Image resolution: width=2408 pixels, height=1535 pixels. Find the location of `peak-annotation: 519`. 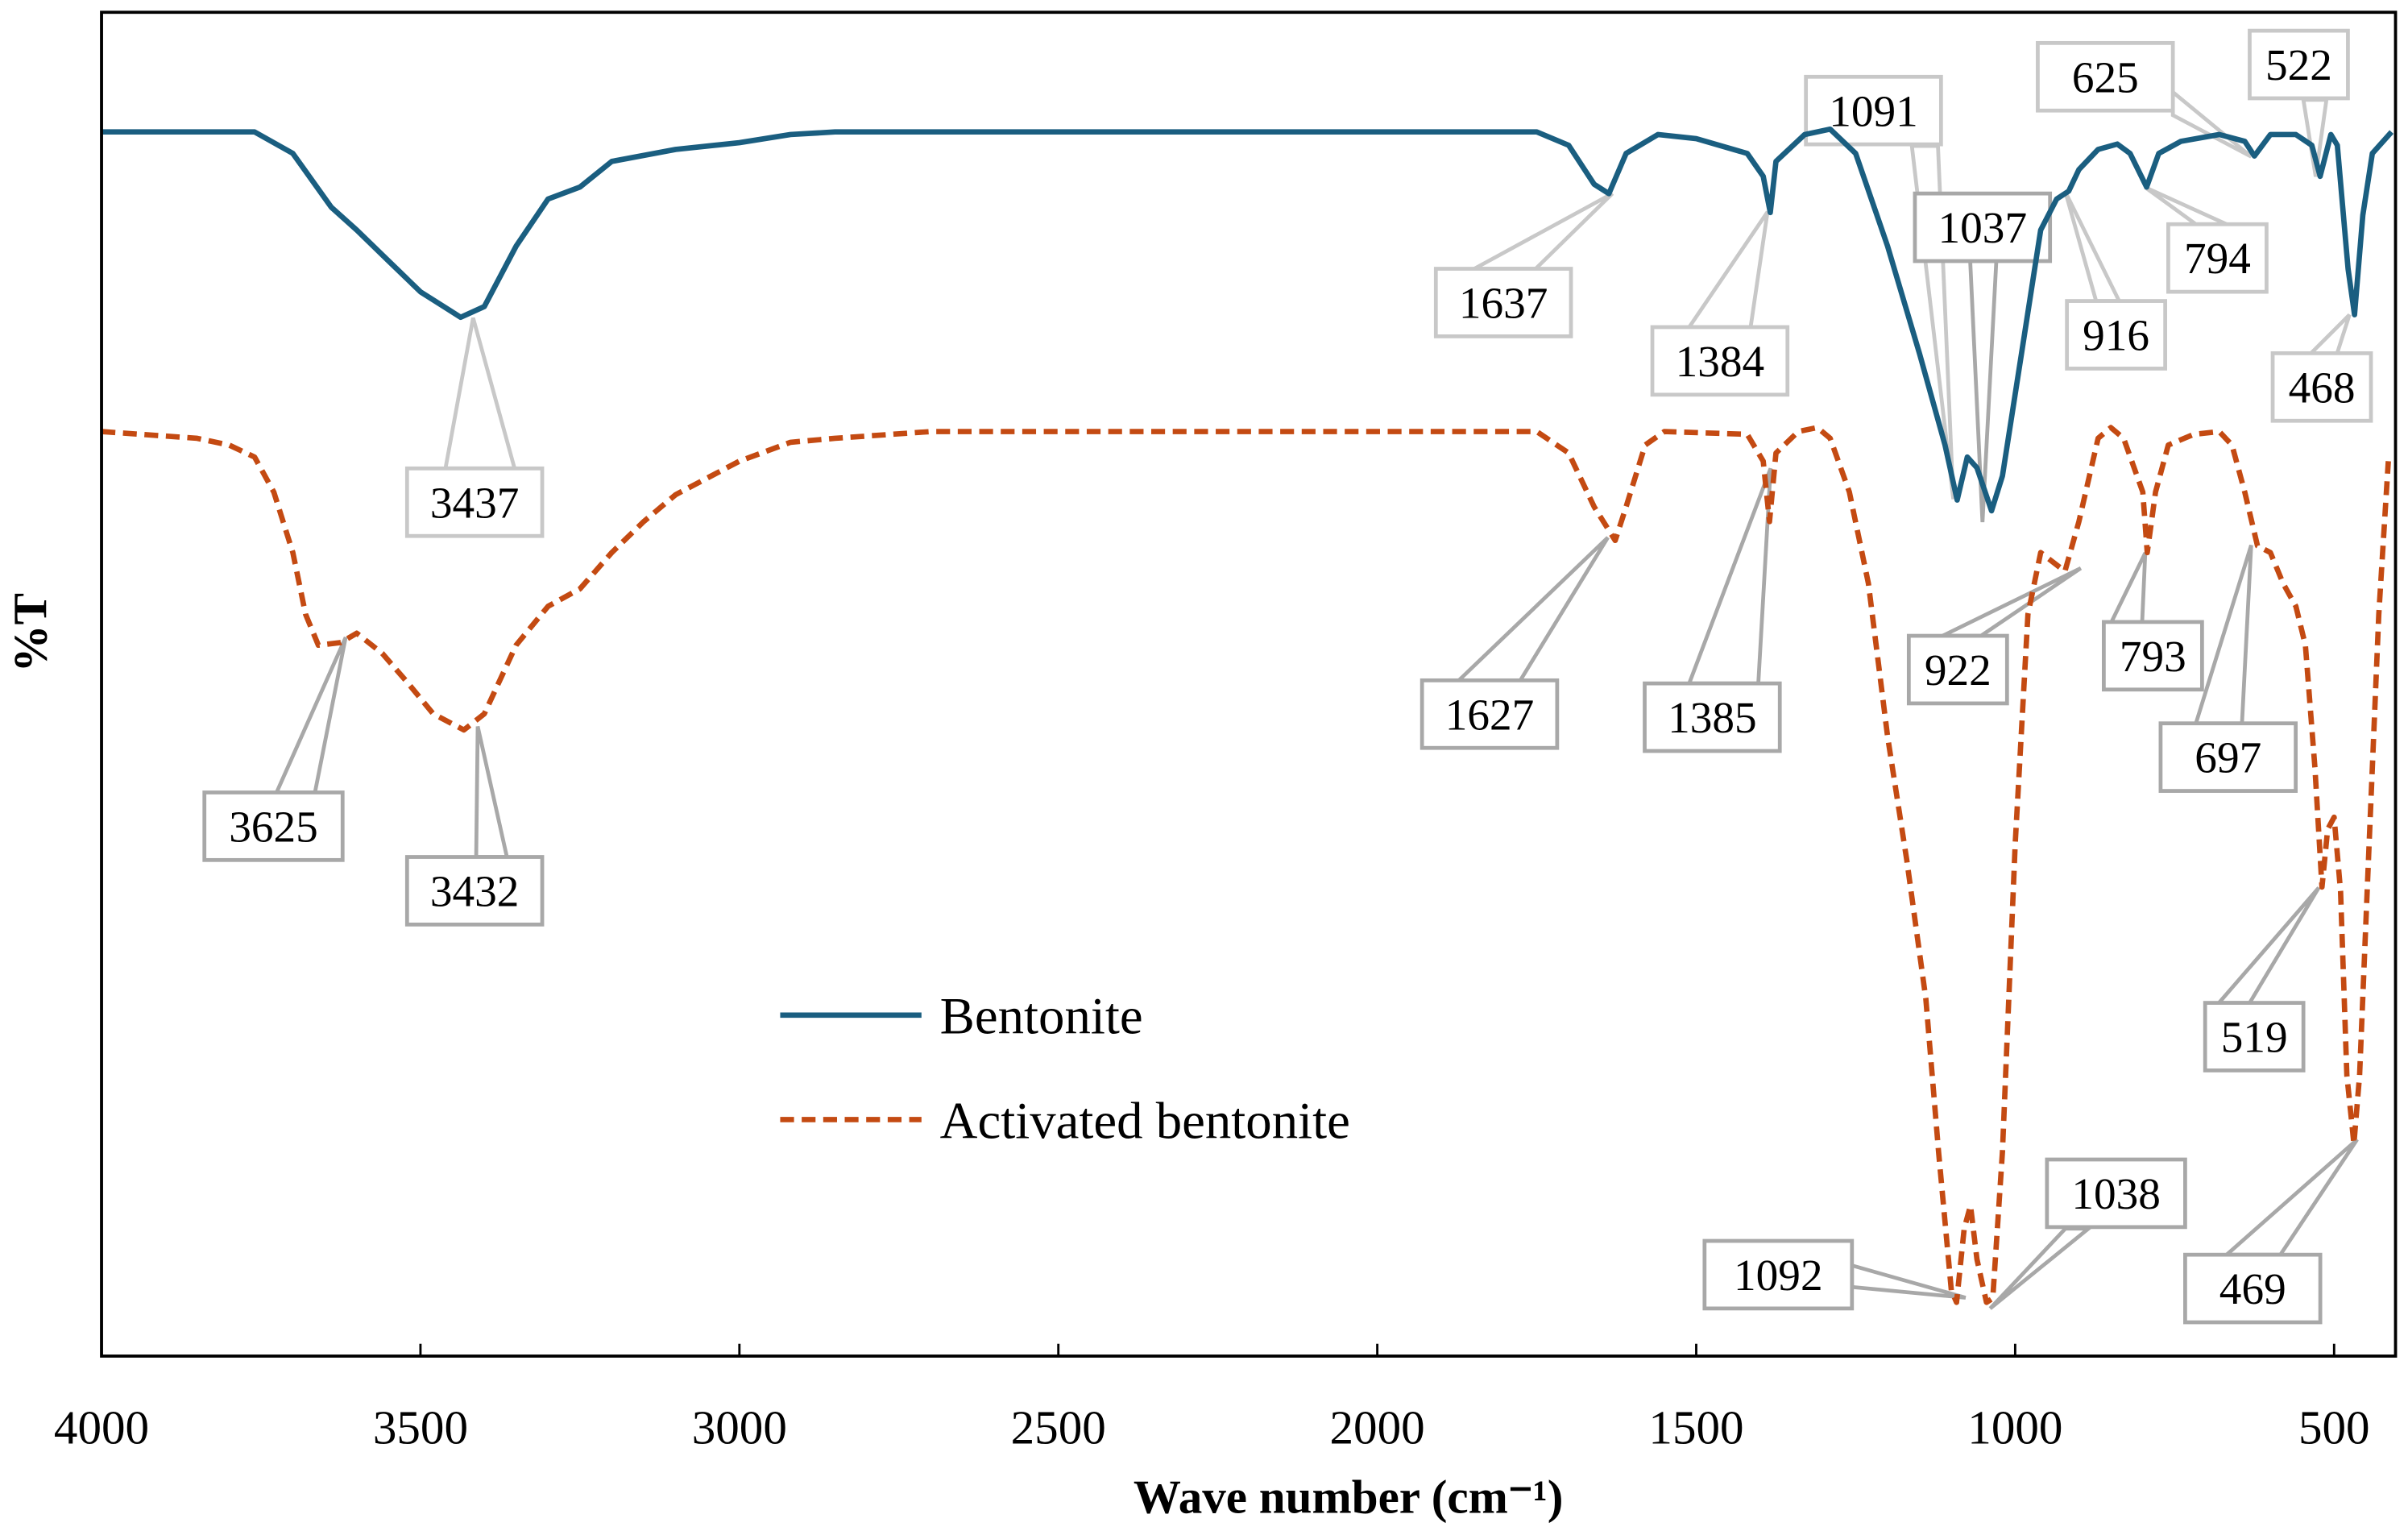

peak-annotation: 519 is located at coordinates (2262, 979).